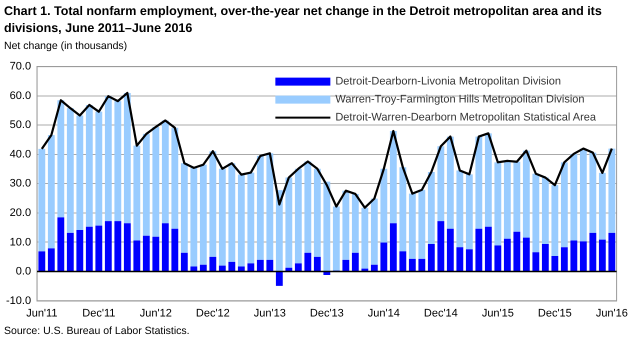  I want to click on y-tick-label: 70.0, so click(21, 66).